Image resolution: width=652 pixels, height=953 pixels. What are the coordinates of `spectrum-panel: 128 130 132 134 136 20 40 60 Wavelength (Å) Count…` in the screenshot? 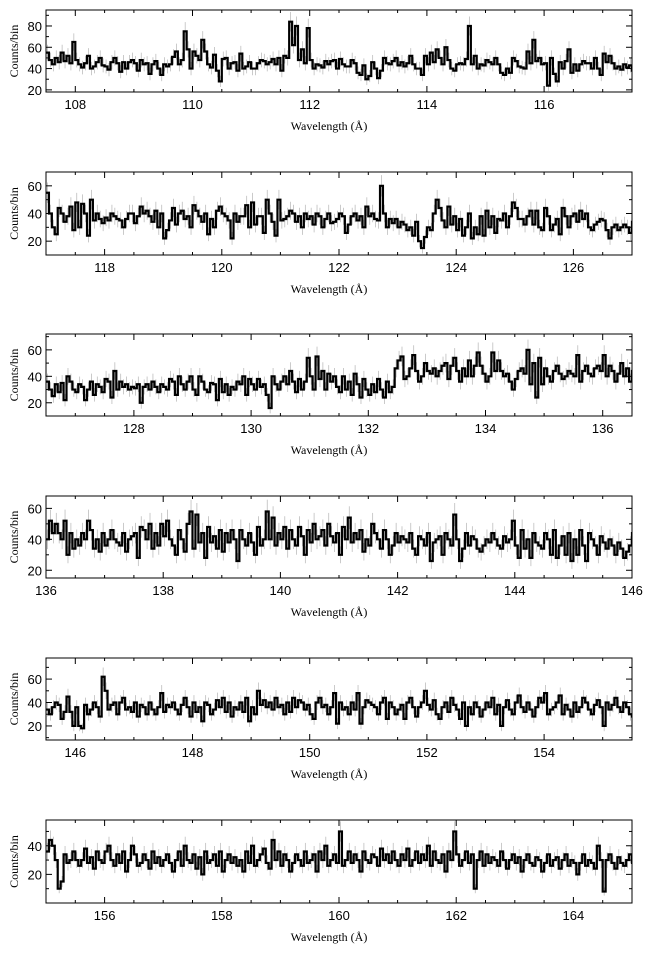 It's located at (320, 395).